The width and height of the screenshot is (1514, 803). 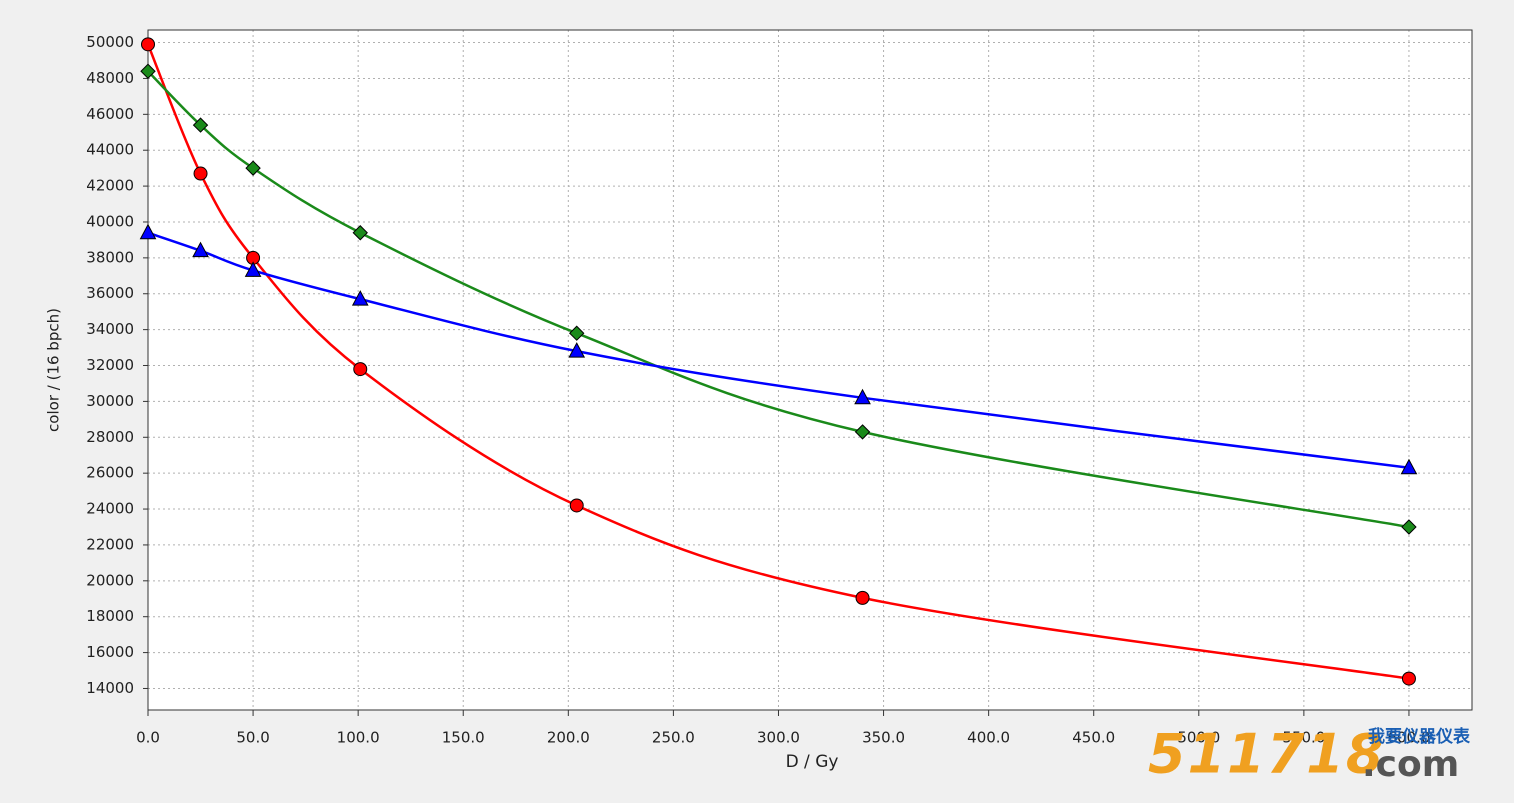 I want to click on x-tick-label: 0.0, so click(x=148, y=738).